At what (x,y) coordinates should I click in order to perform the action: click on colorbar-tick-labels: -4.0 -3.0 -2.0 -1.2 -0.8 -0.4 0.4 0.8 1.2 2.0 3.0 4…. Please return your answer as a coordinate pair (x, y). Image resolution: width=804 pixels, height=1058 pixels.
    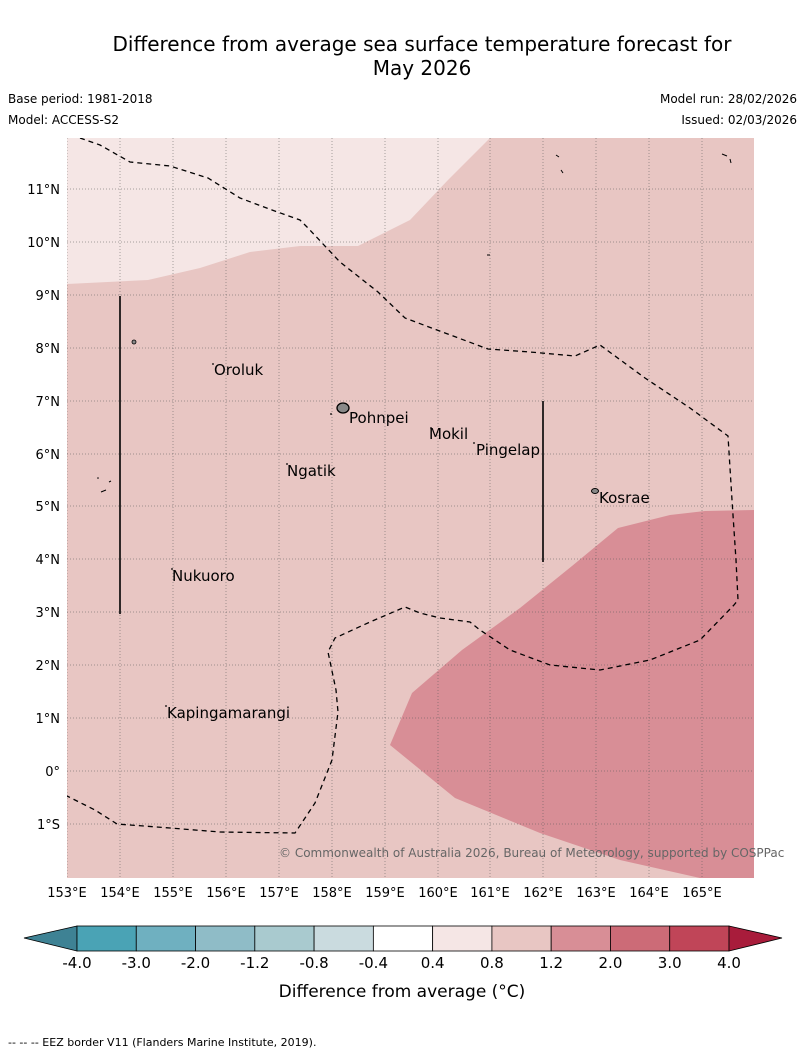
    Looking at the image, I should click on (401, 963).